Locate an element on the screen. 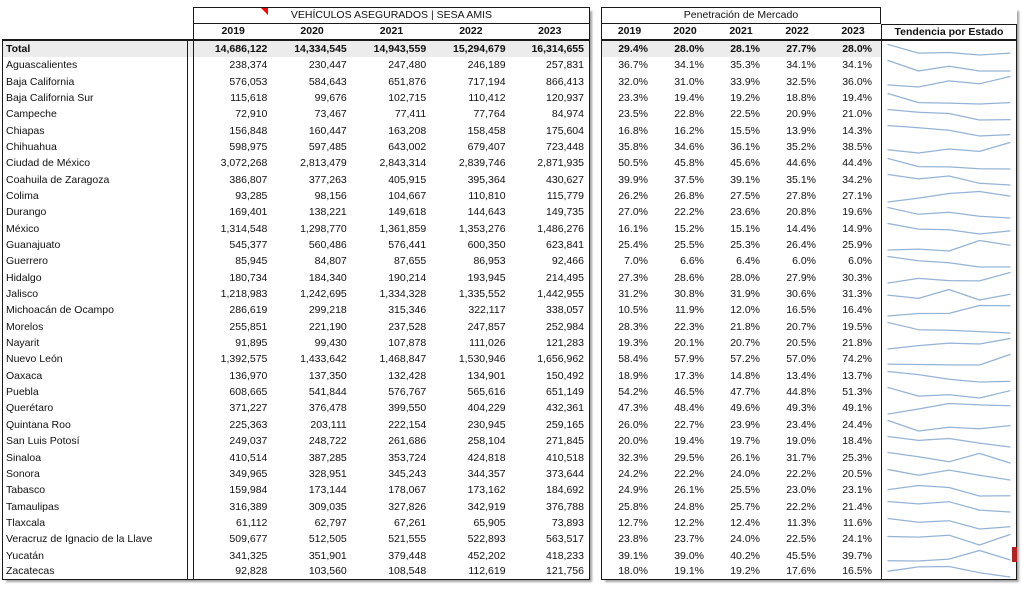 Image resolution: width=1022 pixels, height=591 pixels. insured-value-cell: 1,353,276 is located at coordinates (482, 228).